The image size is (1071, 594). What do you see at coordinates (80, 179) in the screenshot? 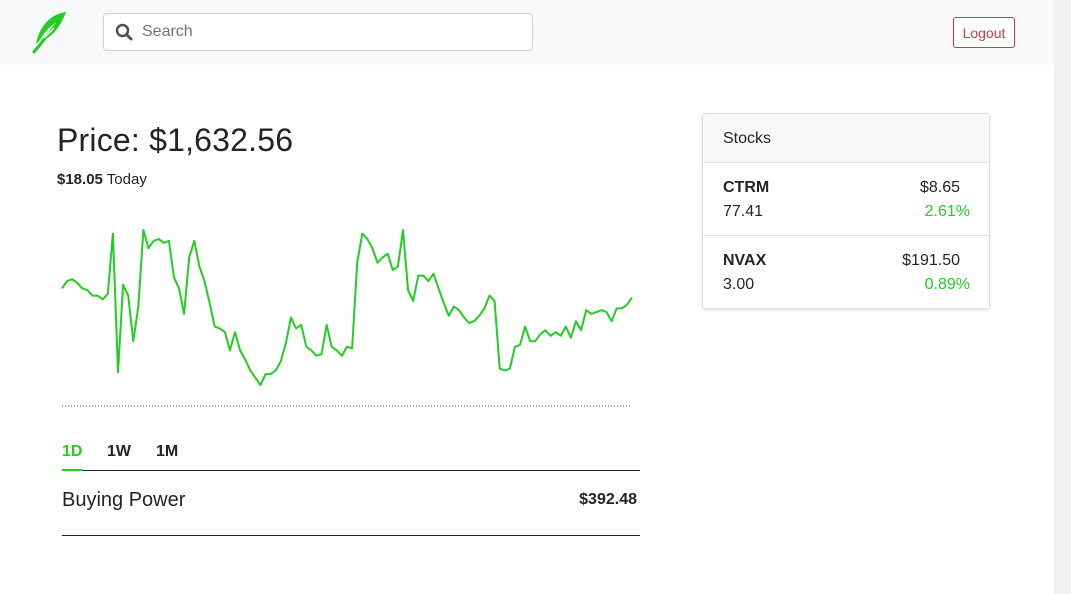
I see `change-value: $18.05` at bounding box center [80, 179].